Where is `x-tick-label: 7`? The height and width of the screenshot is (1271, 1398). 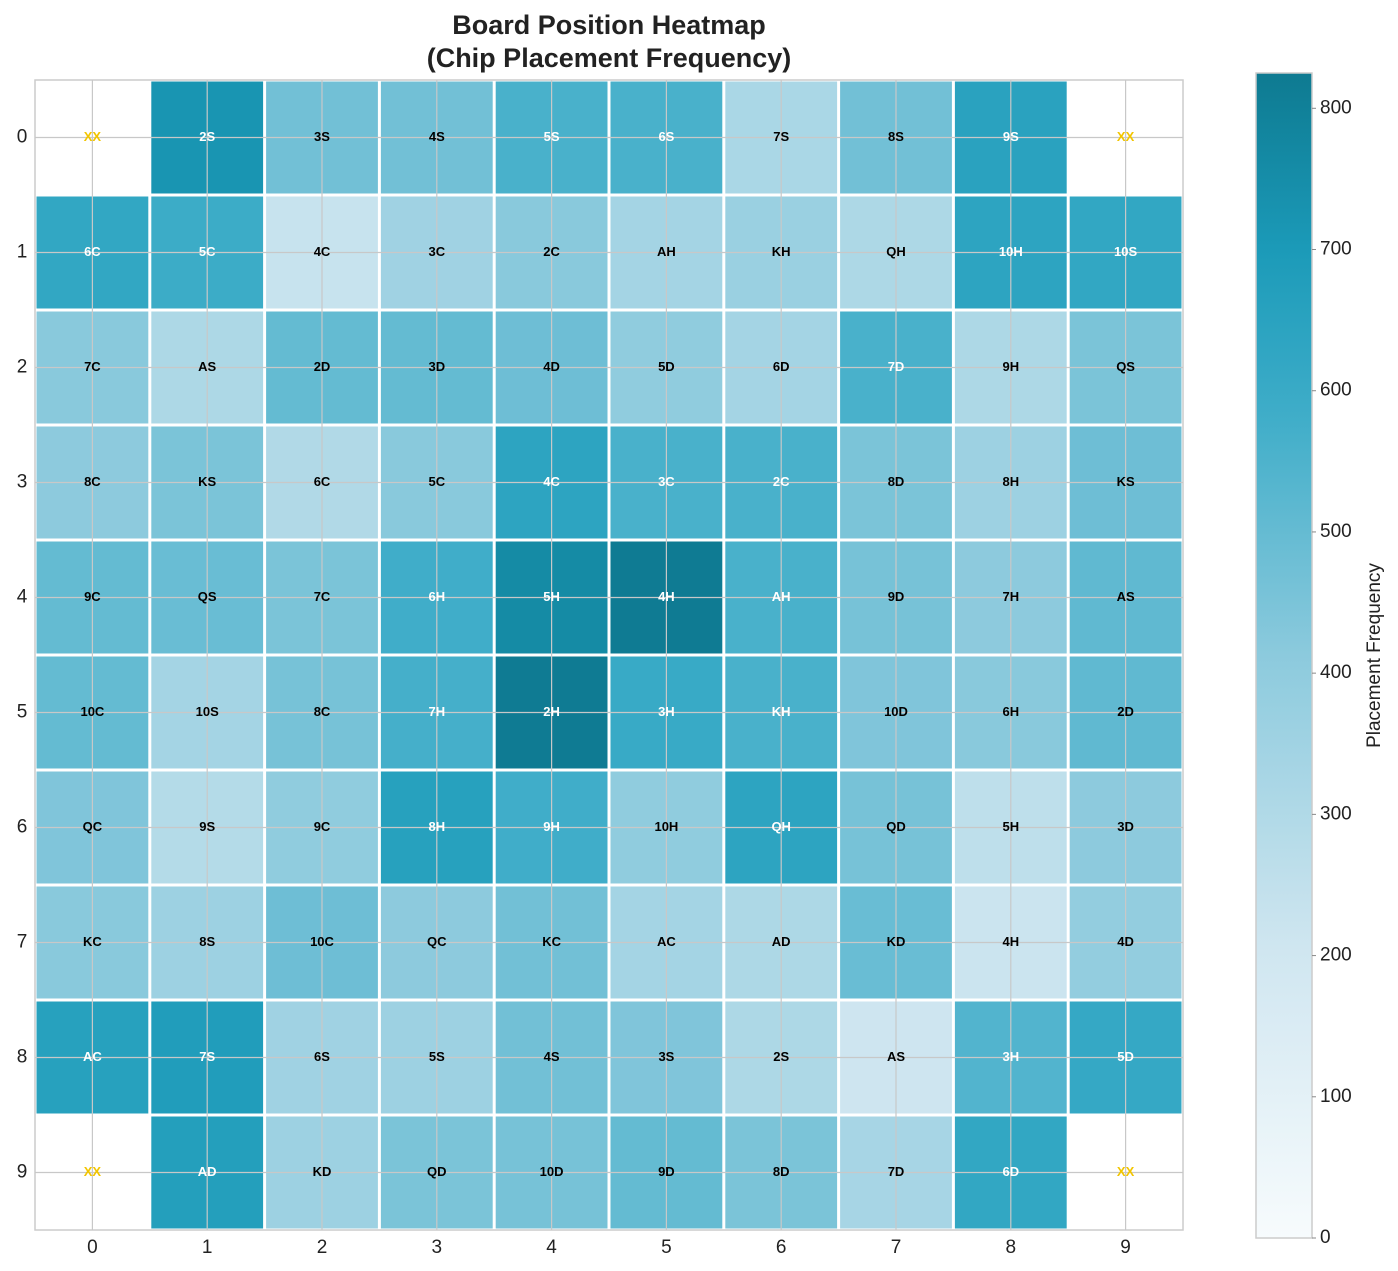
x-tick-label: 7 is located at coordinates (896, 1247).